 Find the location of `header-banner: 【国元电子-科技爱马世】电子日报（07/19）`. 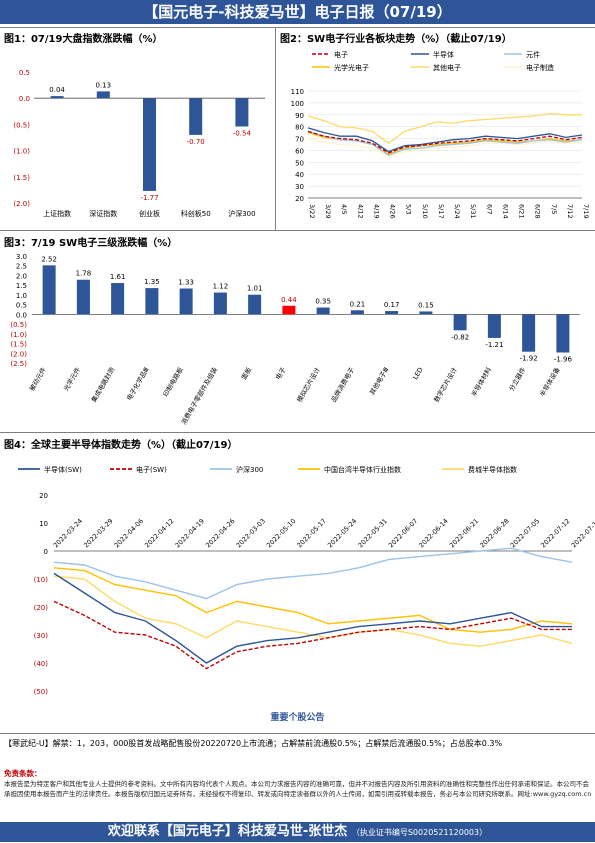

header-banner: 【国元电子-科技爱马世】电子日报（07/19） is located at coordinates (297, 12).